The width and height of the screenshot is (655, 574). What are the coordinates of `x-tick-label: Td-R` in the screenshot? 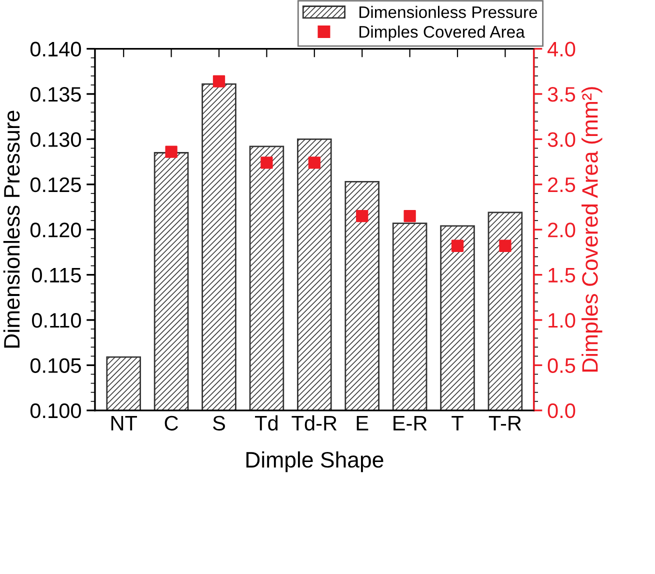 It's located at (314, 423).